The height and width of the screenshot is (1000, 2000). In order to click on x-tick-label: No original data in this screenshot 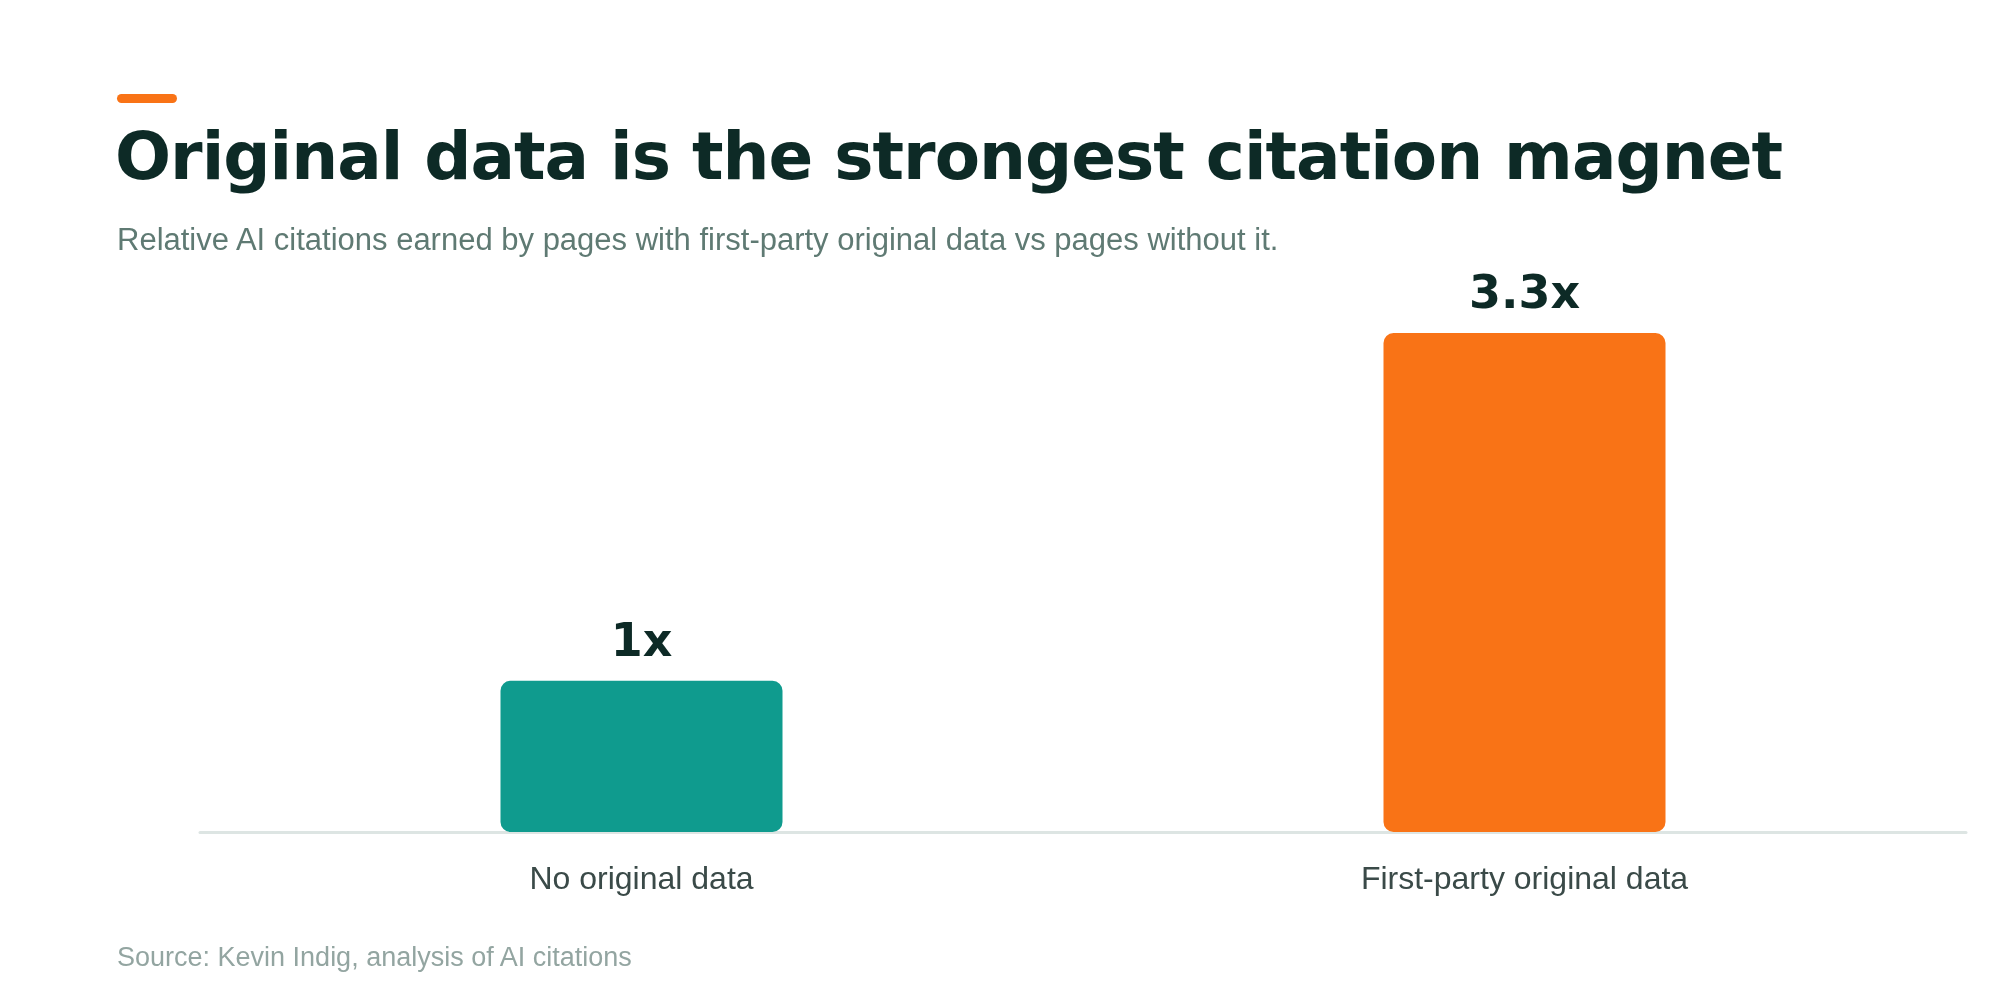, I will do `click(641, 878)`.